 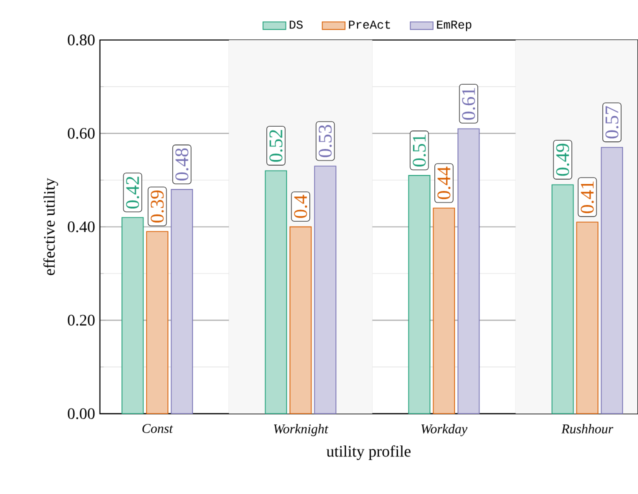 What do you see at coordinates (369, 24) in the screenshot?
I see `legend-label: PreAct` at bounding box center [369, 24].